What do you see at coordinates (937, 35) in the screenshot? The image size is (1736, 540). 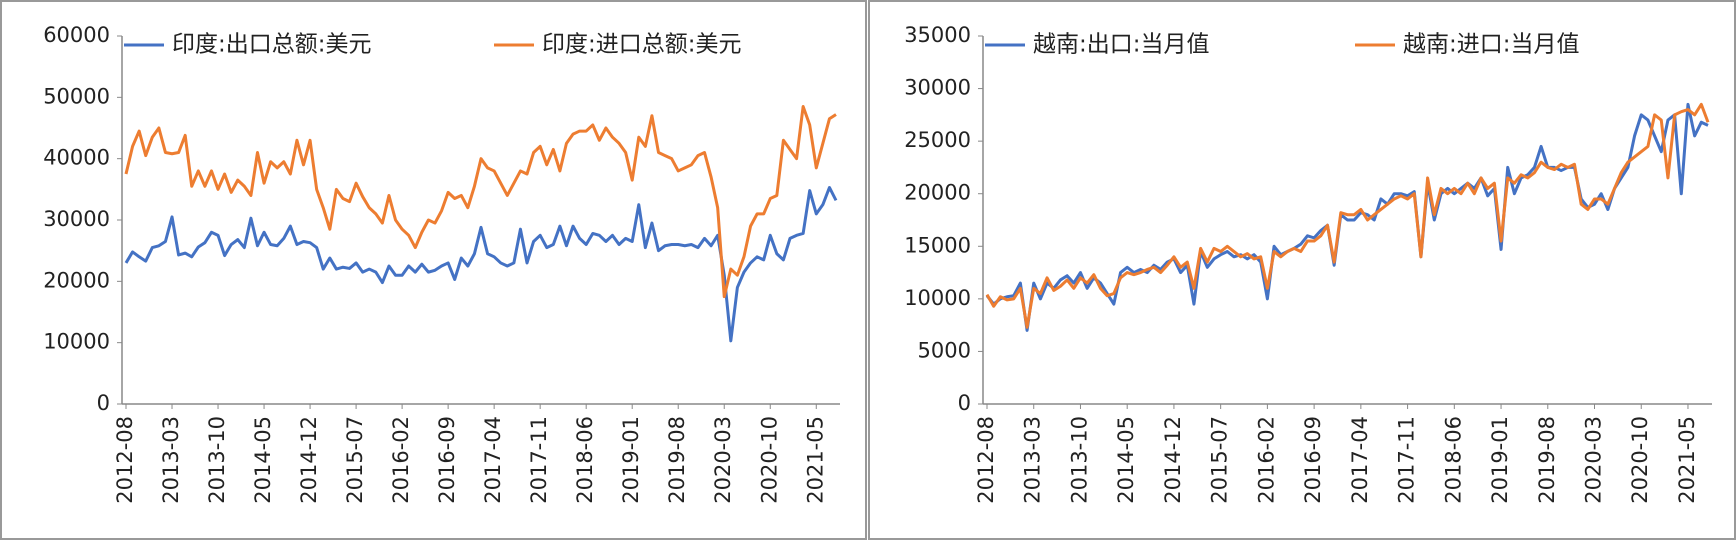 I see `y-tick-label: 35000` at bounding box center [937, 35].